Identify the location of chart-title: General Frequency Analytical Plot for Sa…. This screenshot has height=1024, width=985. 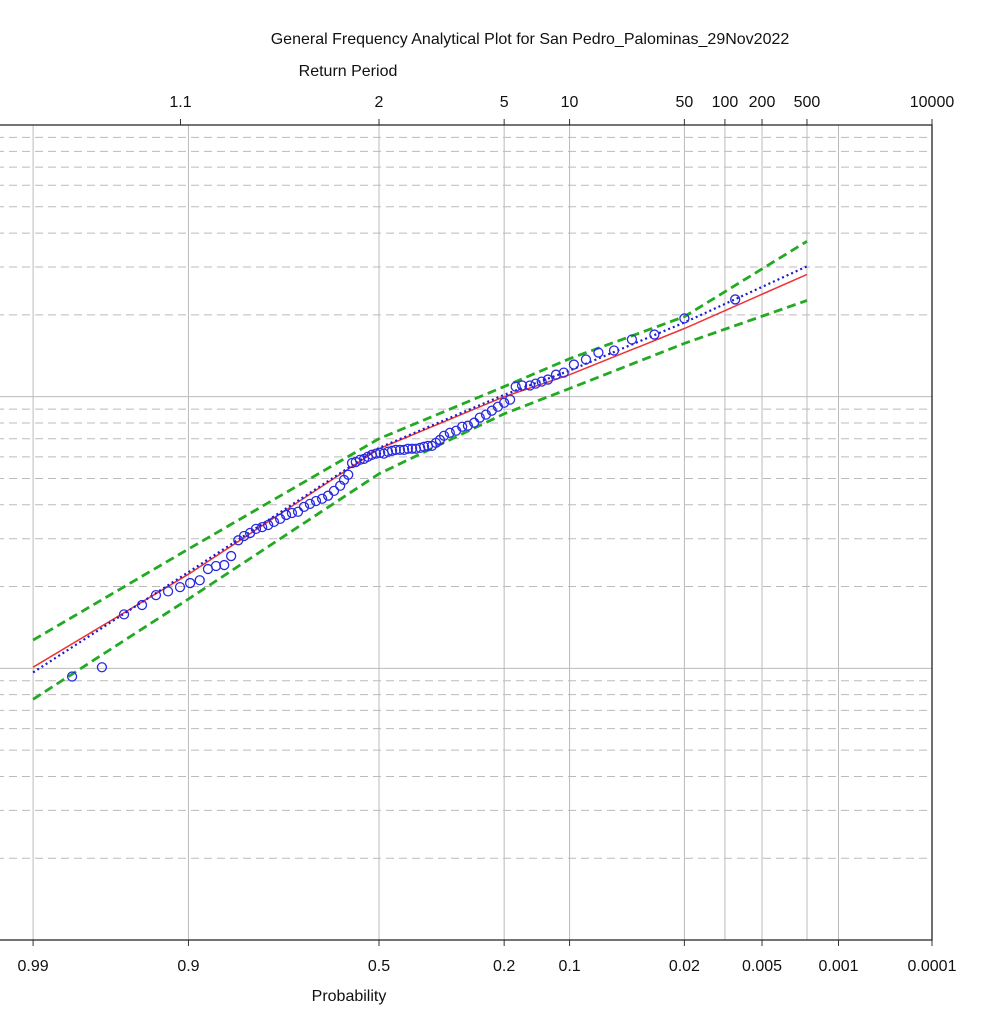
(530, 39).